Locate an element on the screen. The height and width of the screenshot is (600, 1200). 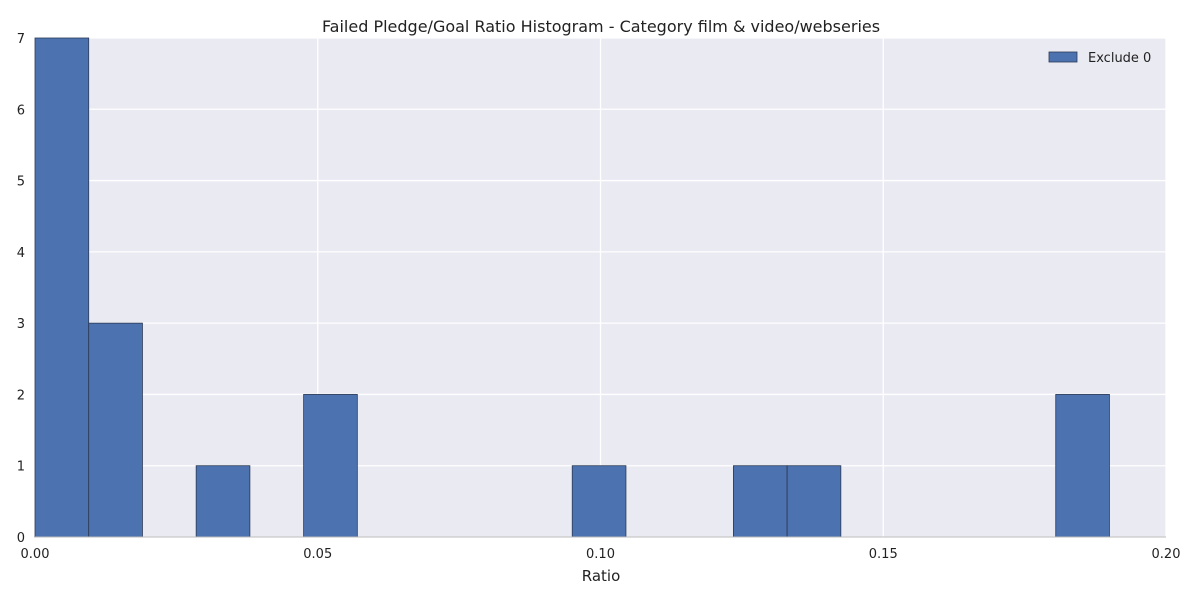
legend-swatch is located at coordinates (1063, 57).